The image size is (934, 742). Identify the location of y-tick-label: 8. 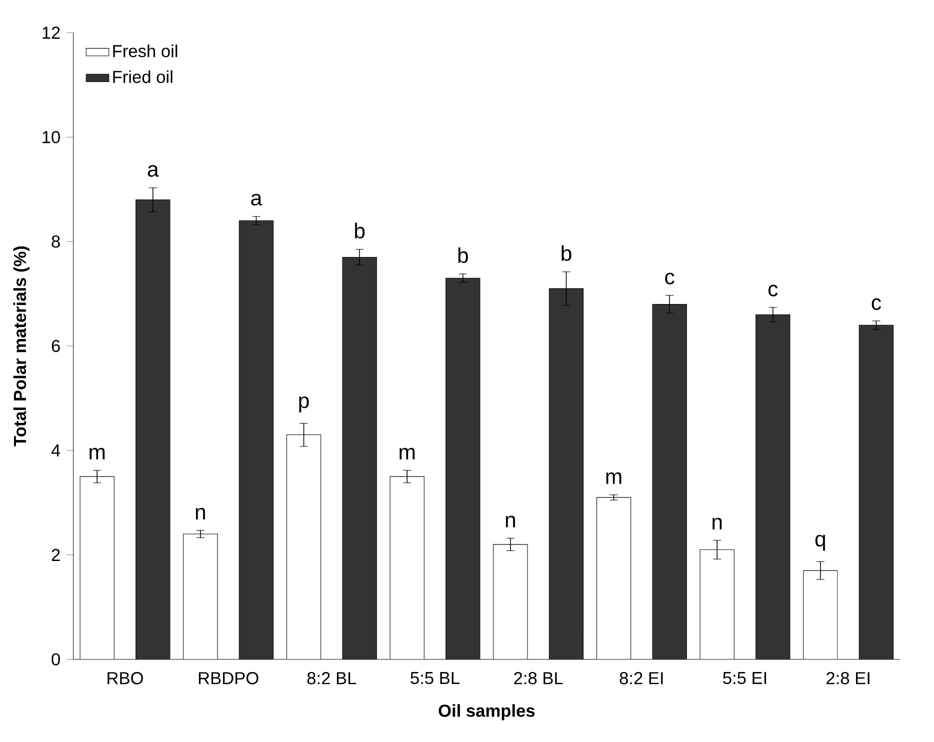
(56, 241).